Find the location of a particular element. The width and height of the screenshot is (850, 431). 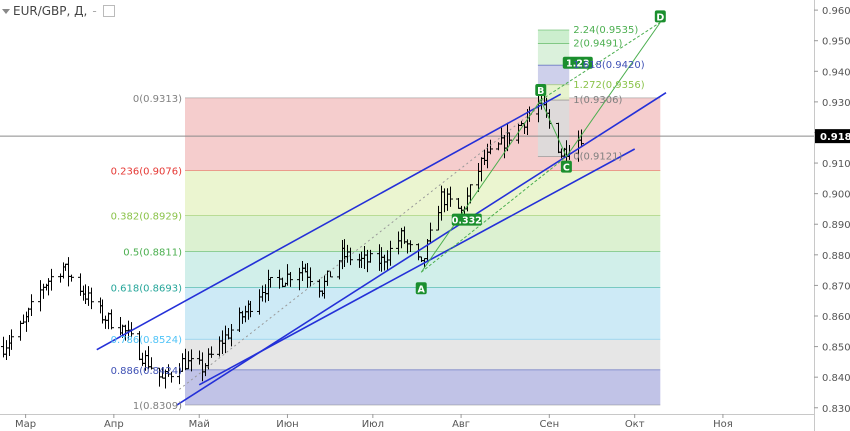

fib-level-label: 0.886(0.8424) is located at coordinates (147, 371).